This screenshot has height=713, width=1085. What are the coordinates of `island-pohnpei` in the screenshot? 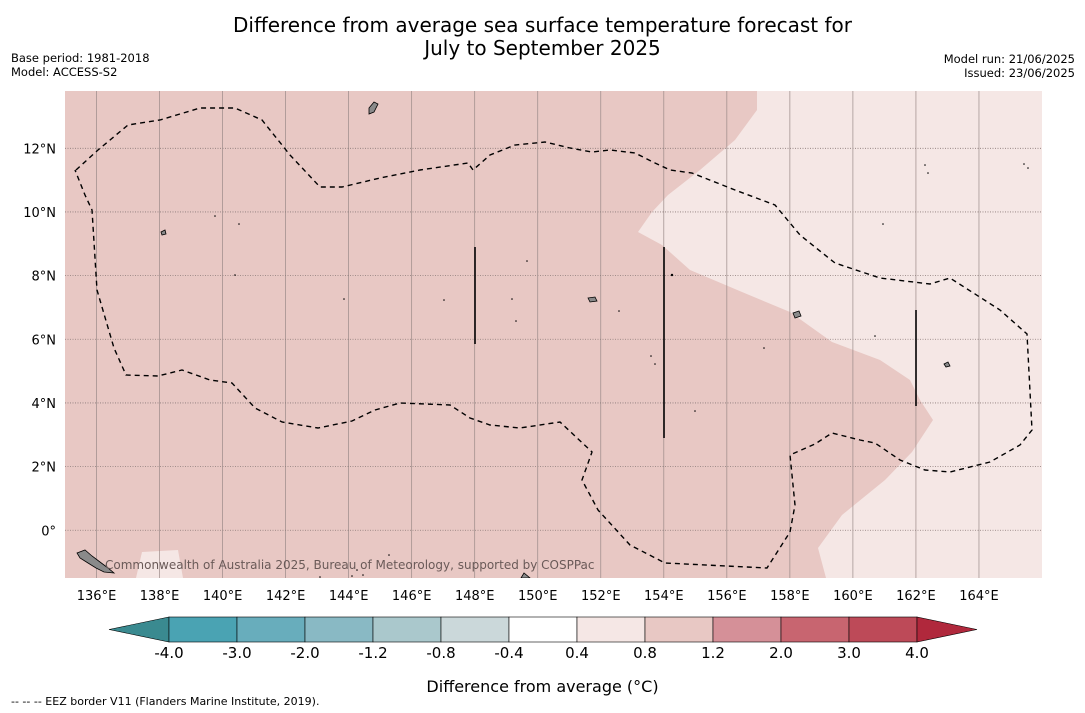 It's located at (797, 314).